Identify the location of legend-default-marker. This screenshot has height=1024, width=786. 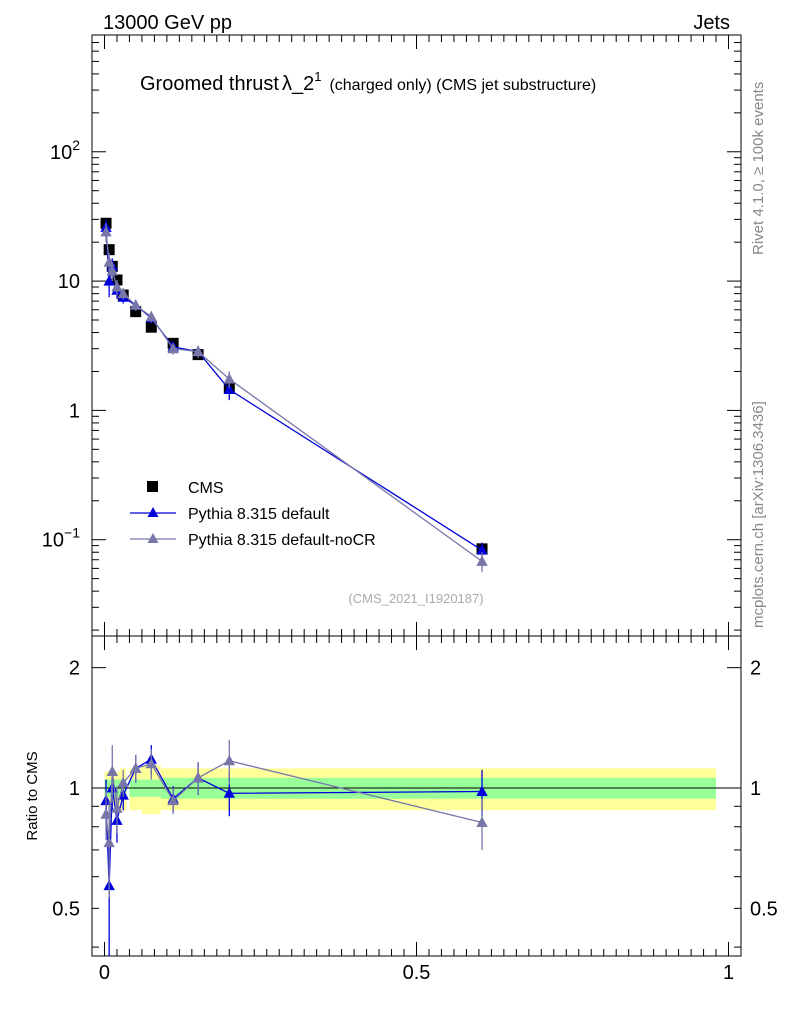
(153, 512).